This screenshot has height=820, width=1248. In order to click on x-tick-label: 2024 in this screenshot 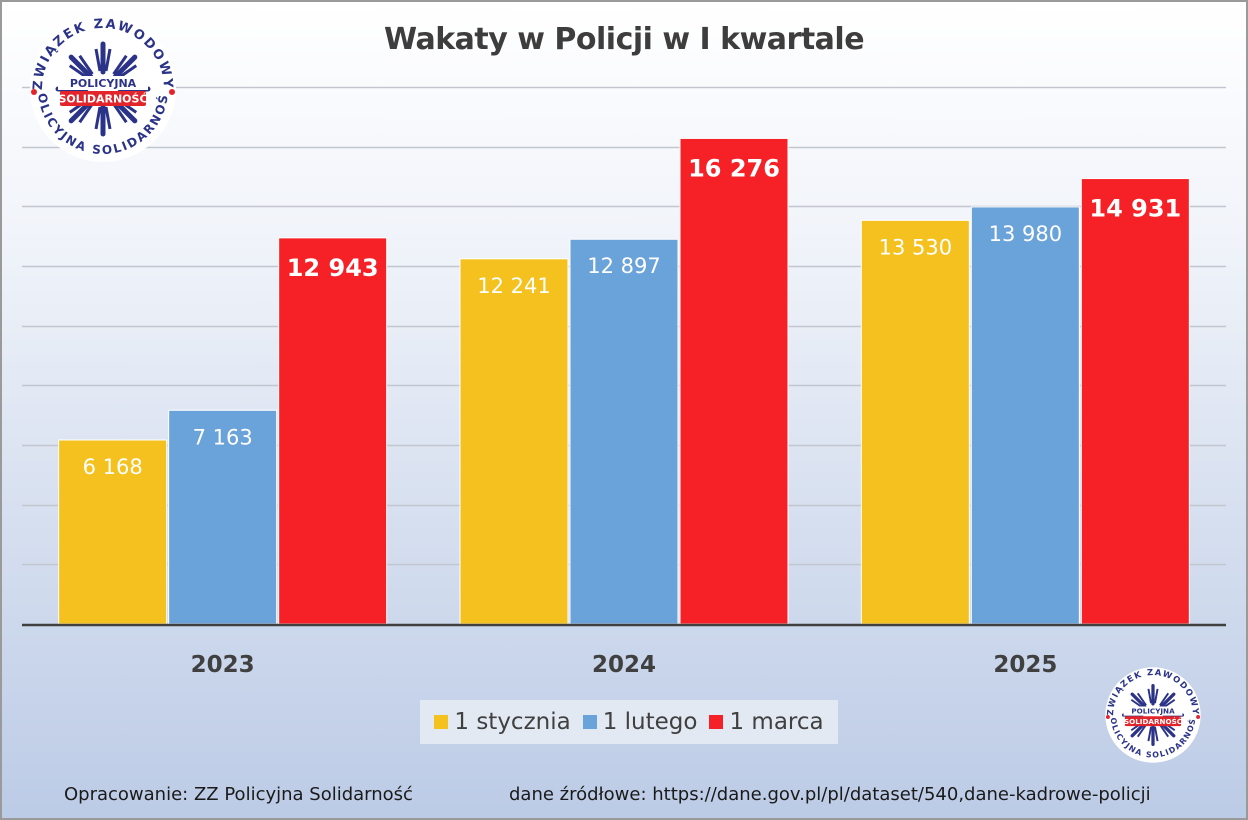, I will do `click(624, 665)`.